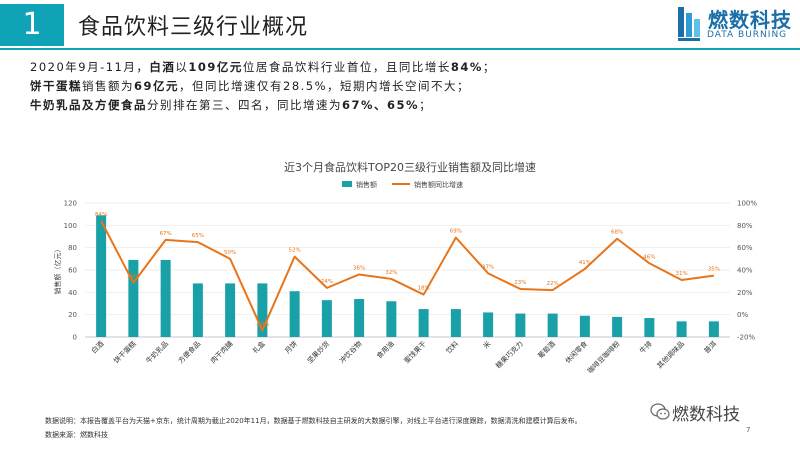 This screenshot has width=800, height=450. Describe the element at coordinates (509, 354) in the screenshot. I see `x-tick-label: 糖果巧克力` at that location.